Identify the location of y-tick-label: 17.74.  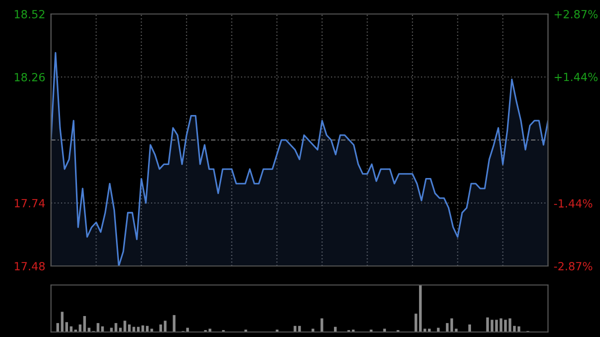
(29, 203).